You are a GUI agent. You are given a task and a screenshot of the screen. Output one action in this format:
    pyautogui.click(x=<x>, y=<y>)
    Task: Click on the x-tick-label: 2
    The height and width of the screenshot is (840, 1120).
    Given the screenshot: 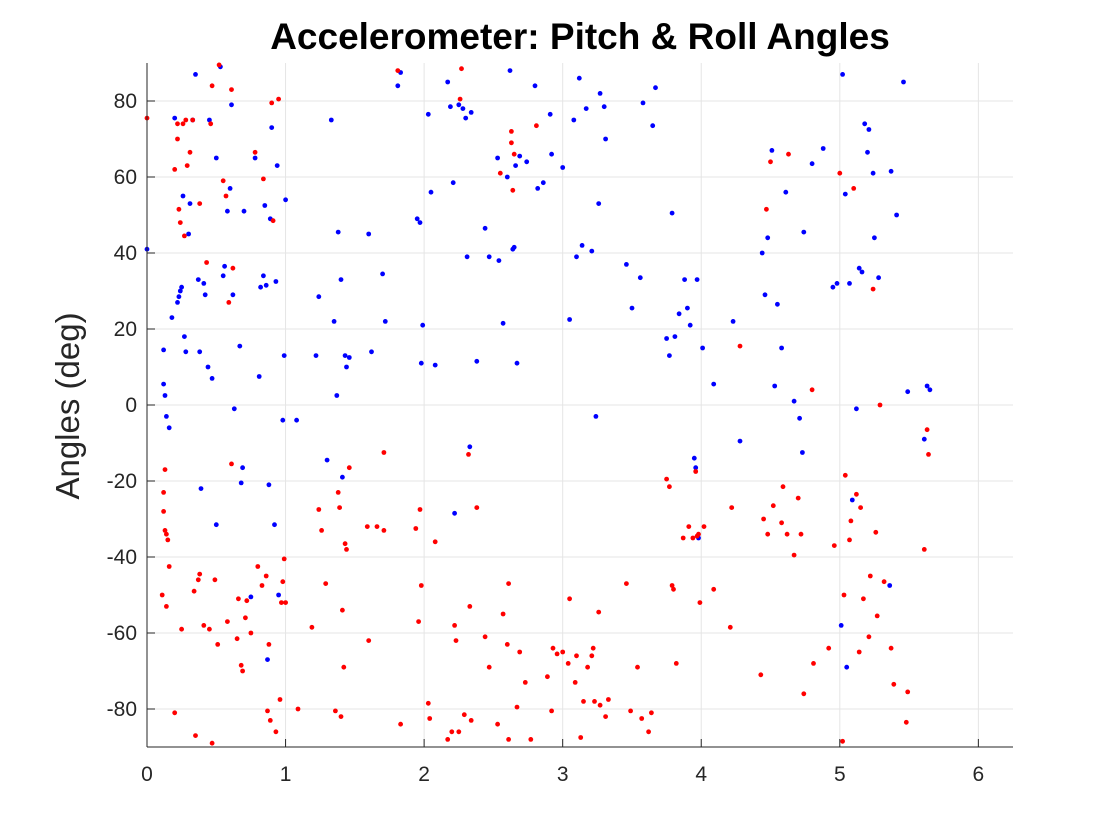 What is the action you would take?
    pyautogui.click(x=424, y=774)
    